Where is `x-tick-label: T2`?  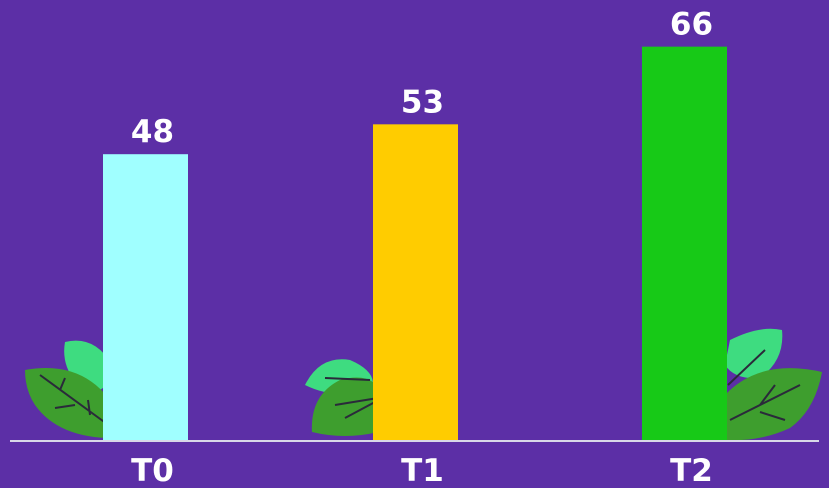
x-tick-label: T2 is located at coordinates (691, 470).